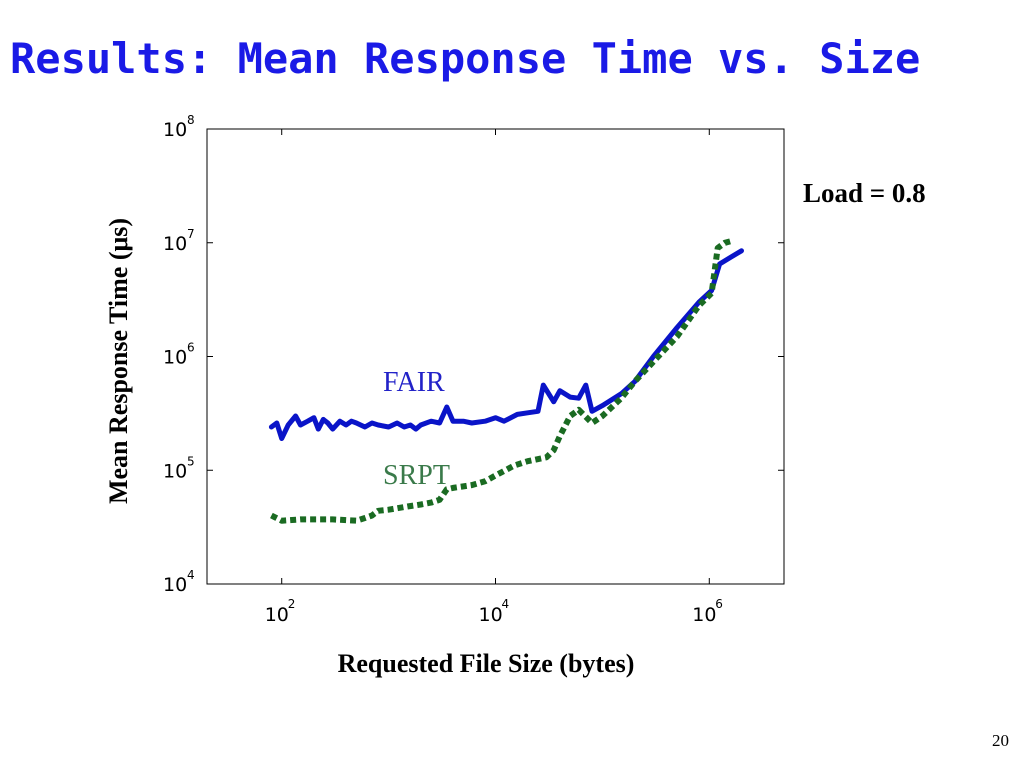 This screenshot has width=1024, height=768. I want to click on x-axis-label: Requested File Size (bytes), so click(486, 663).